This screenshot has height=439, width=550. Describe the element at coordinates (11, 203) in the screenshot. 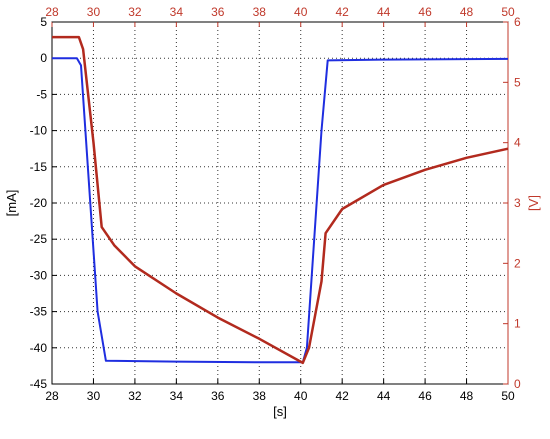

I see `y-axis-label-left: [mA]` at that location.